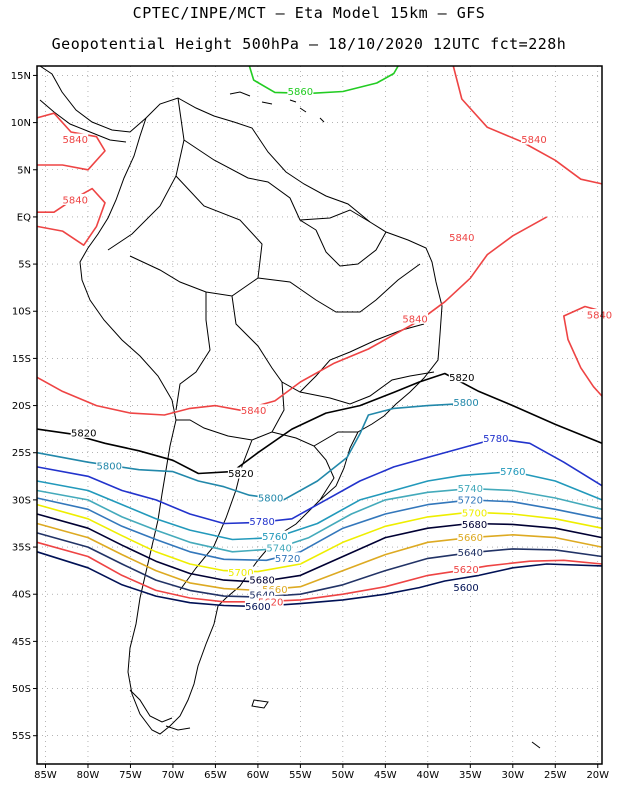 This screenshot has height=800, width=618. I want to click on x-tick-label-1: 80W, so click(88, 775).